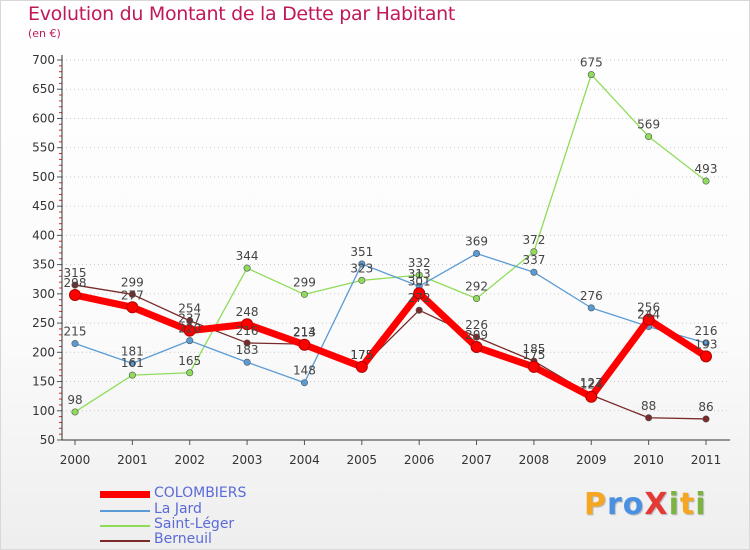  I want to click on data-label: 313, so click(419, 274).